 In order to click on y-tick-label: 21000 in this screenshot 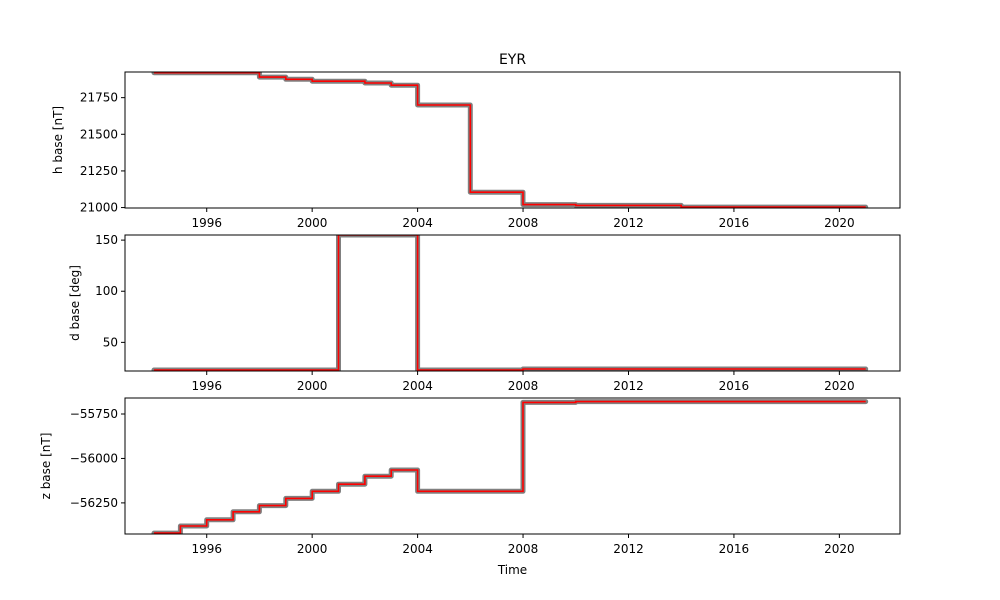, I will do `click(99, 208)`.